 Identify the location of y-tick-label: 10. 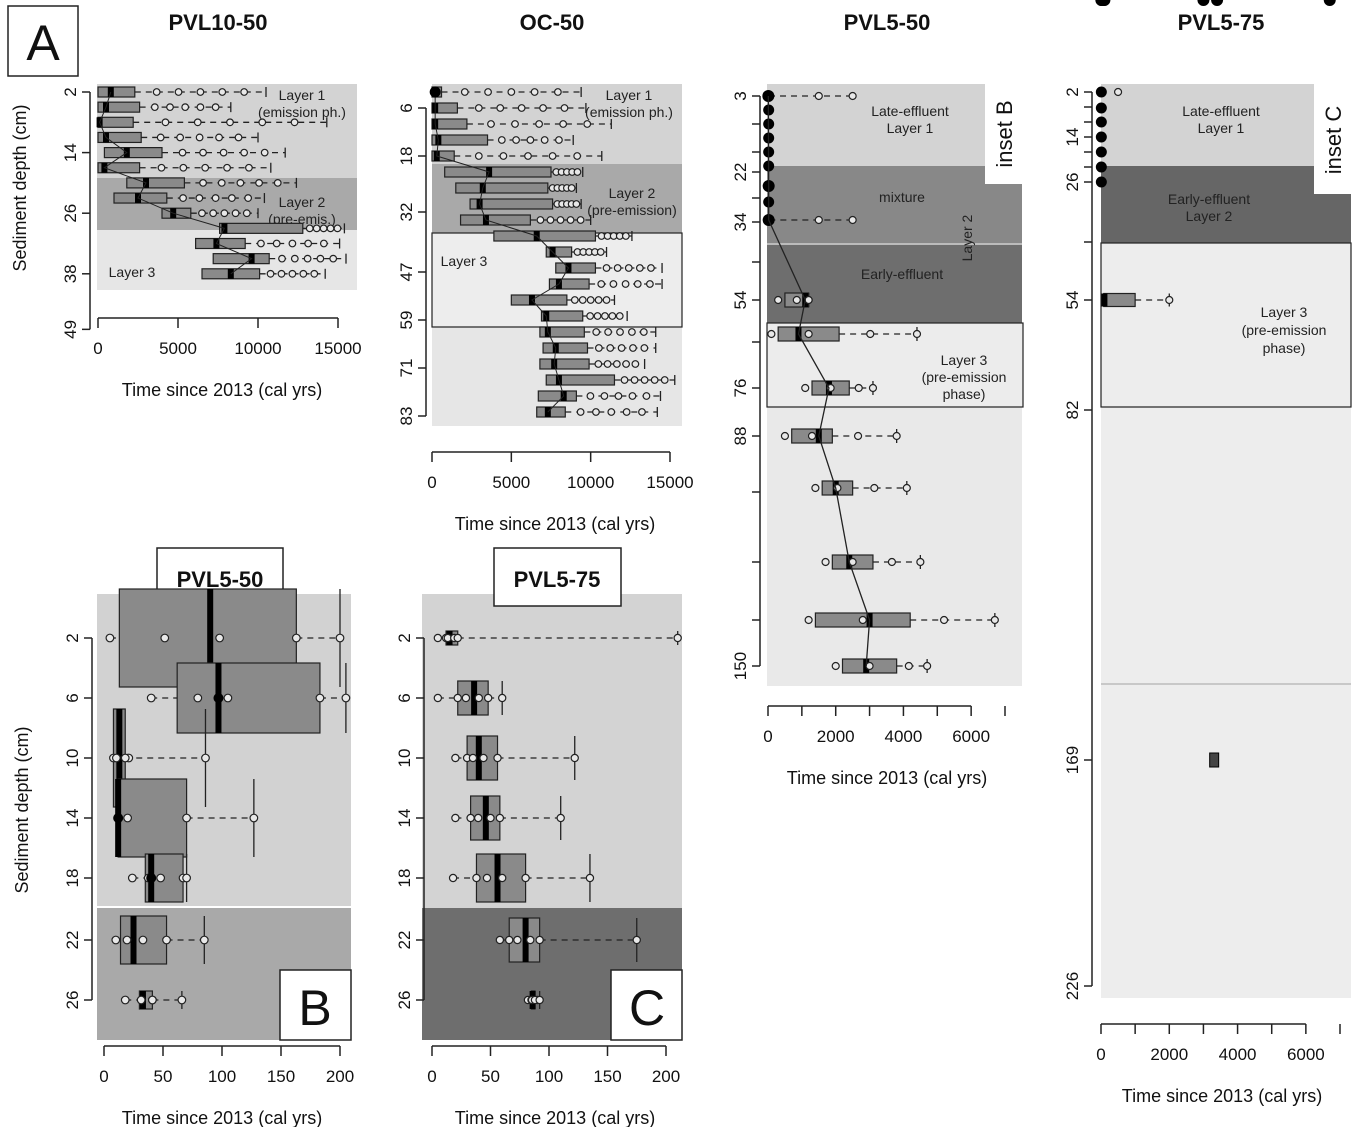
(404, 758).